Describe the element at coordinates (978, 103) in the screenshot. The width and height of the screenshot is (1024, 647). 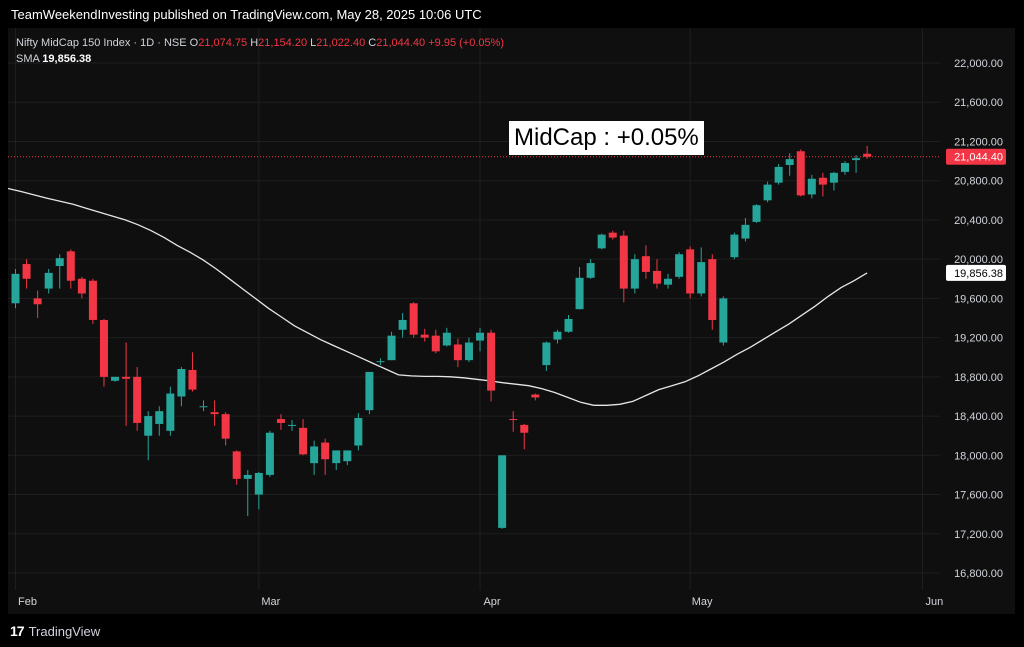
I see `y-tick-label: 21,600.00` at that location.